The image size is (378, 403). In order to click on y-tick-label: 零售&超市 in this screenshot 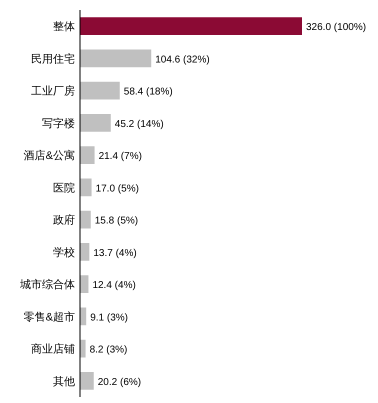, I will do `click(49, 317)`.